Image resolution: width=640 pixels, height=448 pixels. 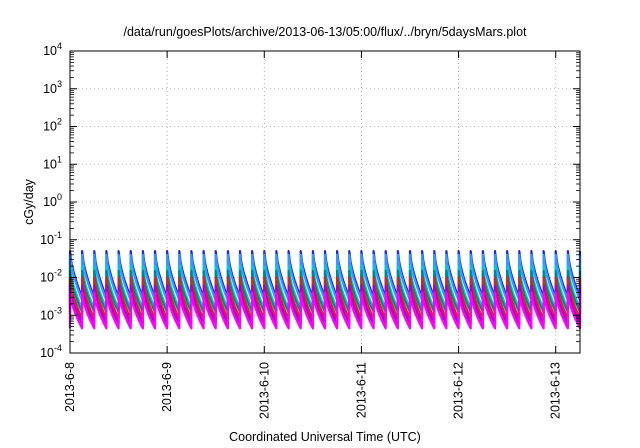 I want to click on y-tick-label: 10⁻², so click(x=51, y=276).